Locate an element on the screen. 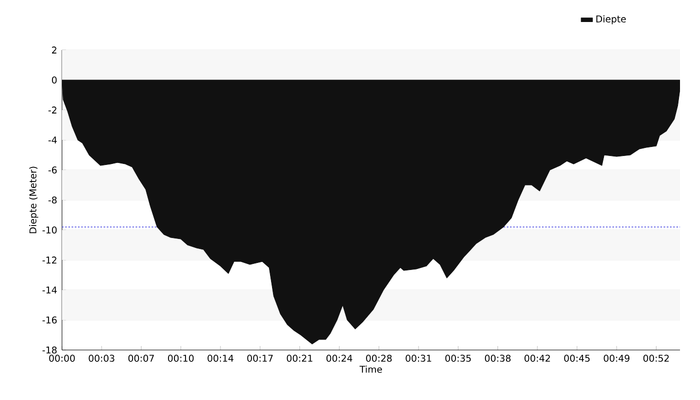 The image size is (700, 400). x-tick-label: 00:07 is located at coordinates (141, 358).